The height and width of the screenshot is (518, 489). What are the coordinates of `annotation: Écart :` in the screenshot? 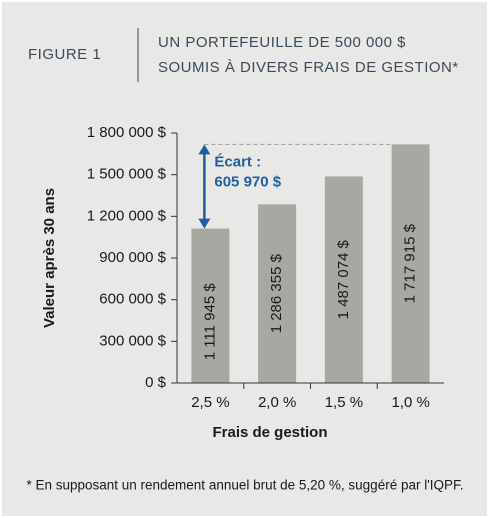 It's located at (237, 161).